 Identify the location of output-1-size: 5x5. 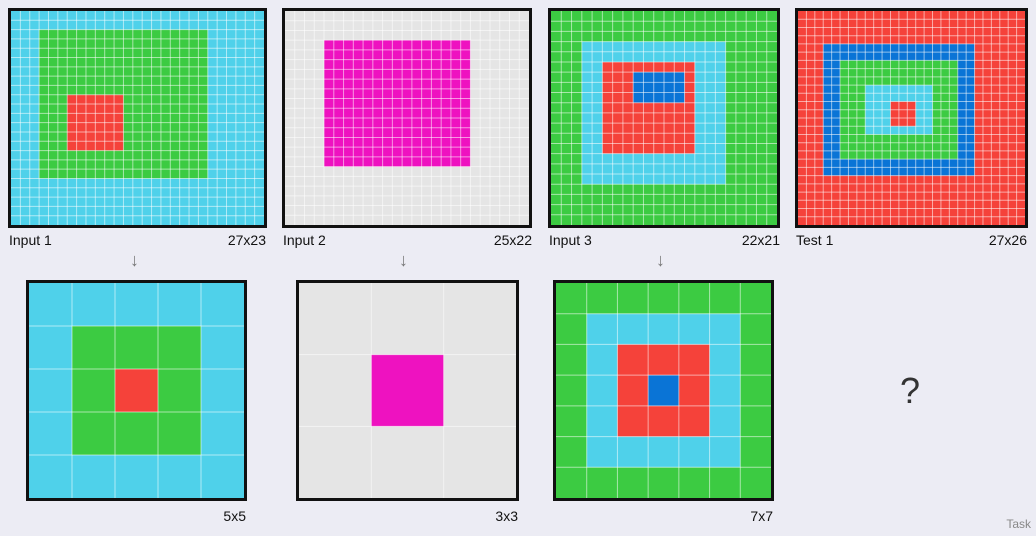
(234, 516).